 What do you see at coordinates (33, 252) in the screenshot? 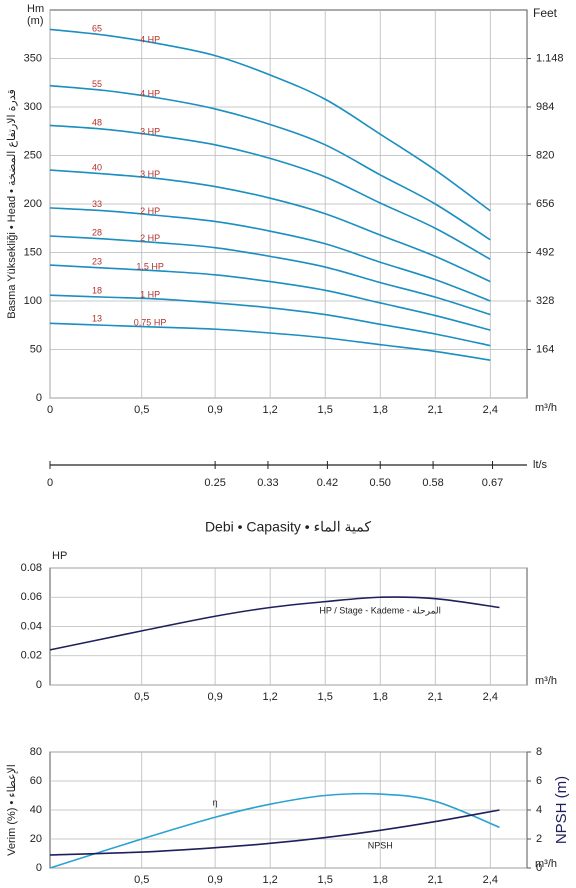
I see `y-tick-label: 150` at bounding box center [33, 252].